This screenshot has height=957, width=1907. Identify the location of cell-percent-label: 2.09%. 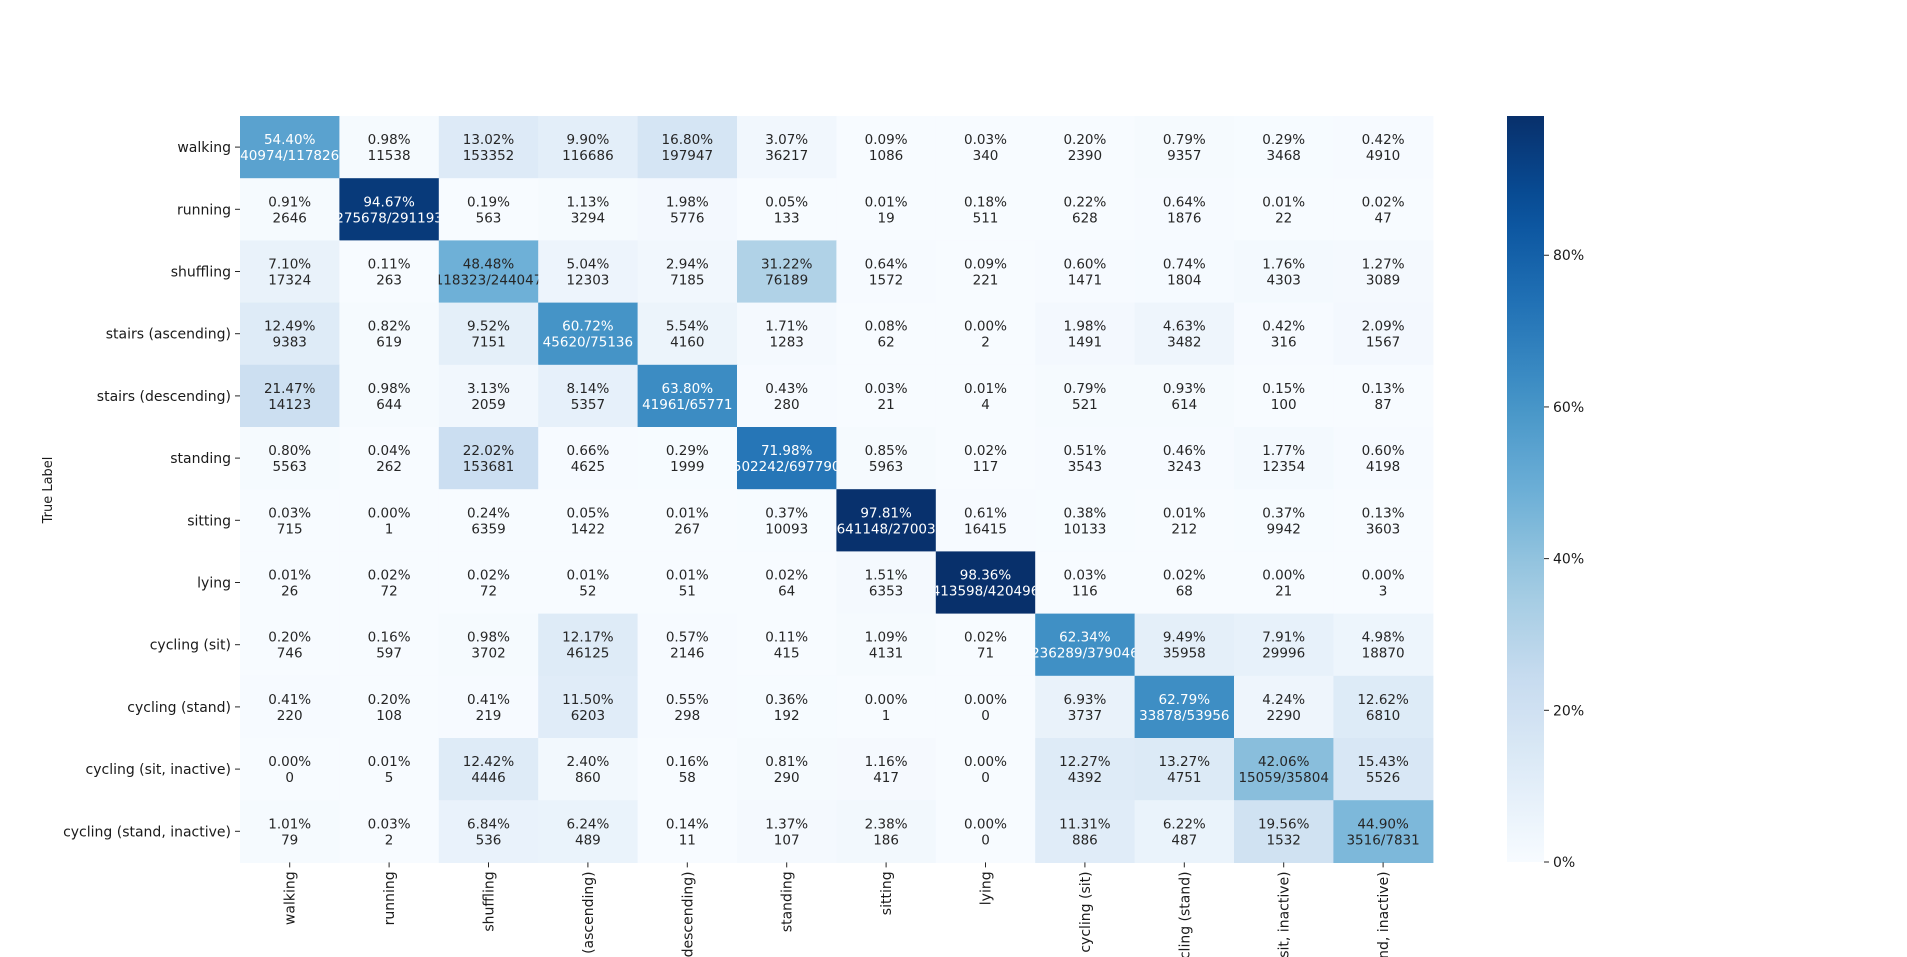
(1383, 327).